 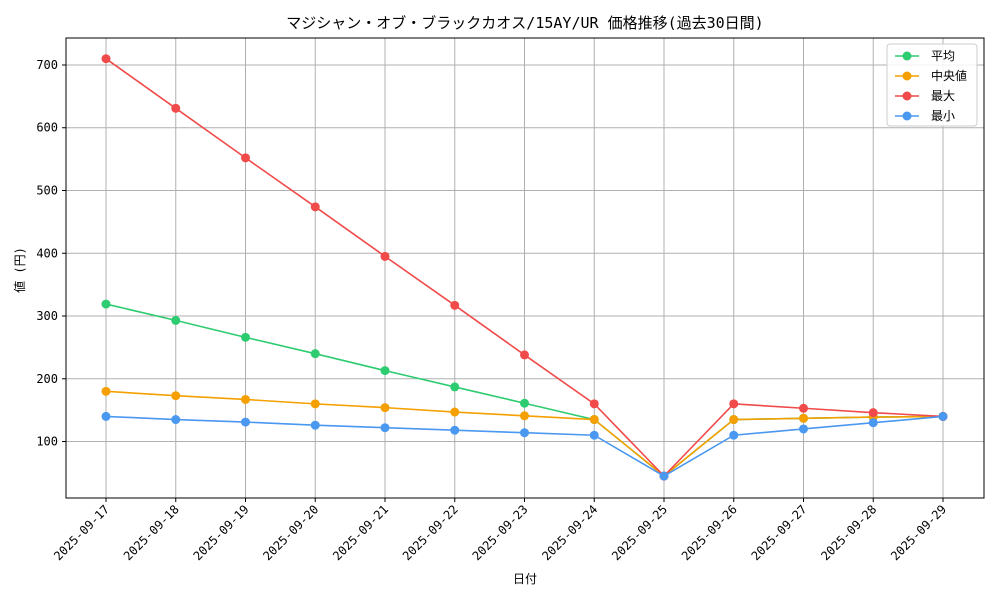 I want to click on x-tick-label: 2025-09-29, so click(x=918, y=532).